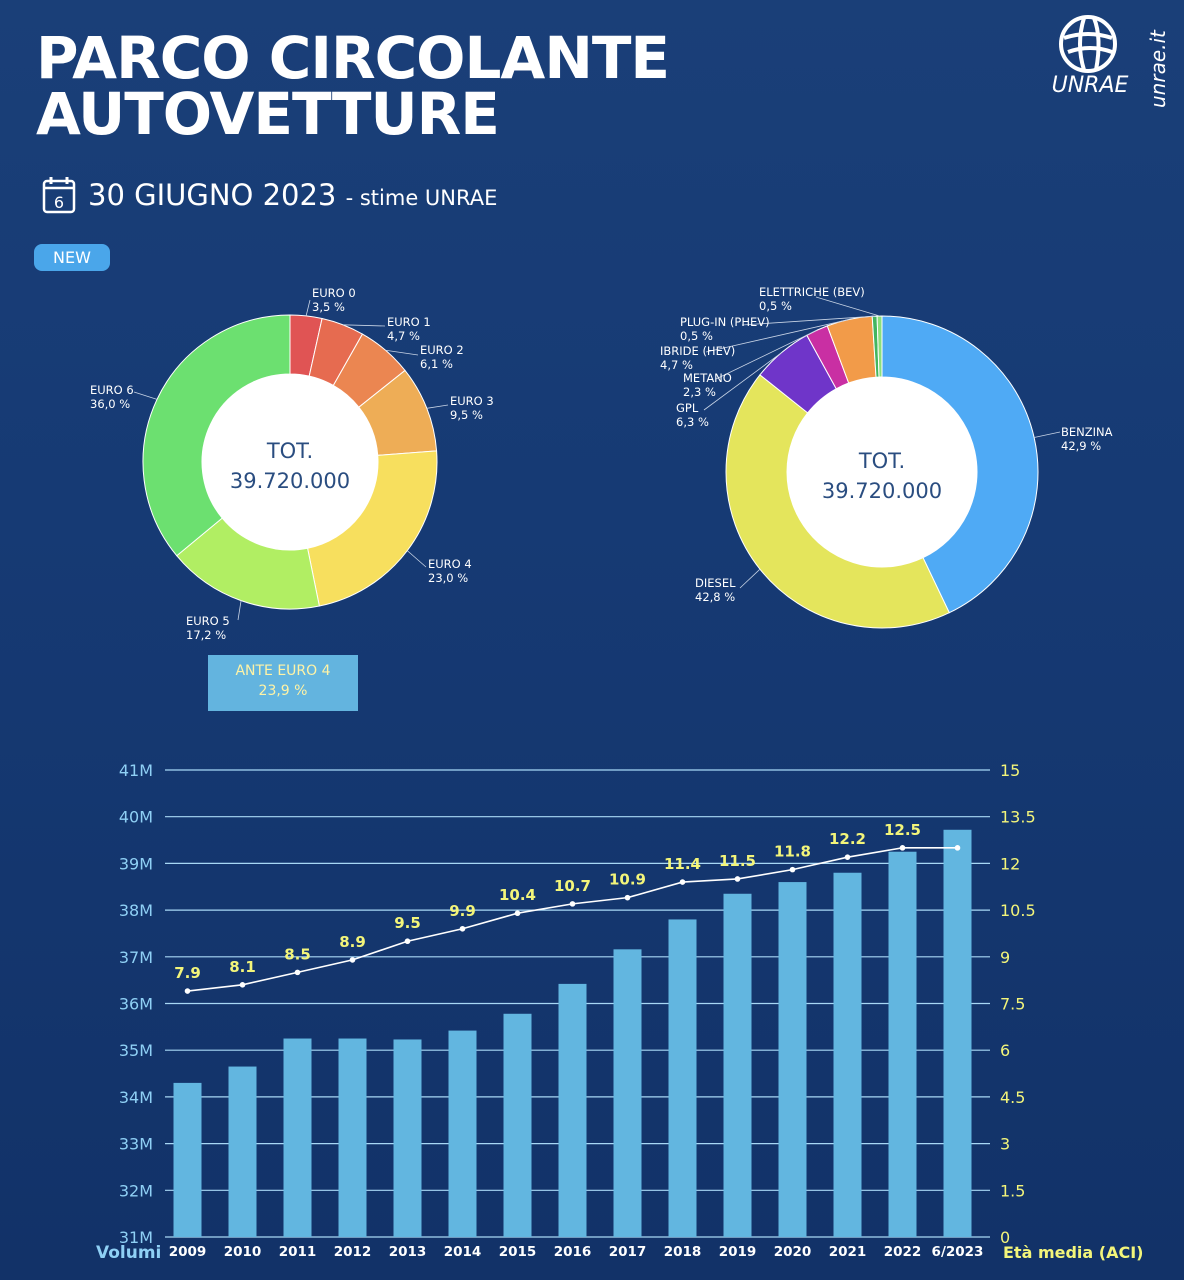 This screenshot has width=1184, height=1280. What do you see at coordinates (208, 621) in the screenshot?
I see `slice-label-euro-5: EURO 5` at bounding box center [208, 621].